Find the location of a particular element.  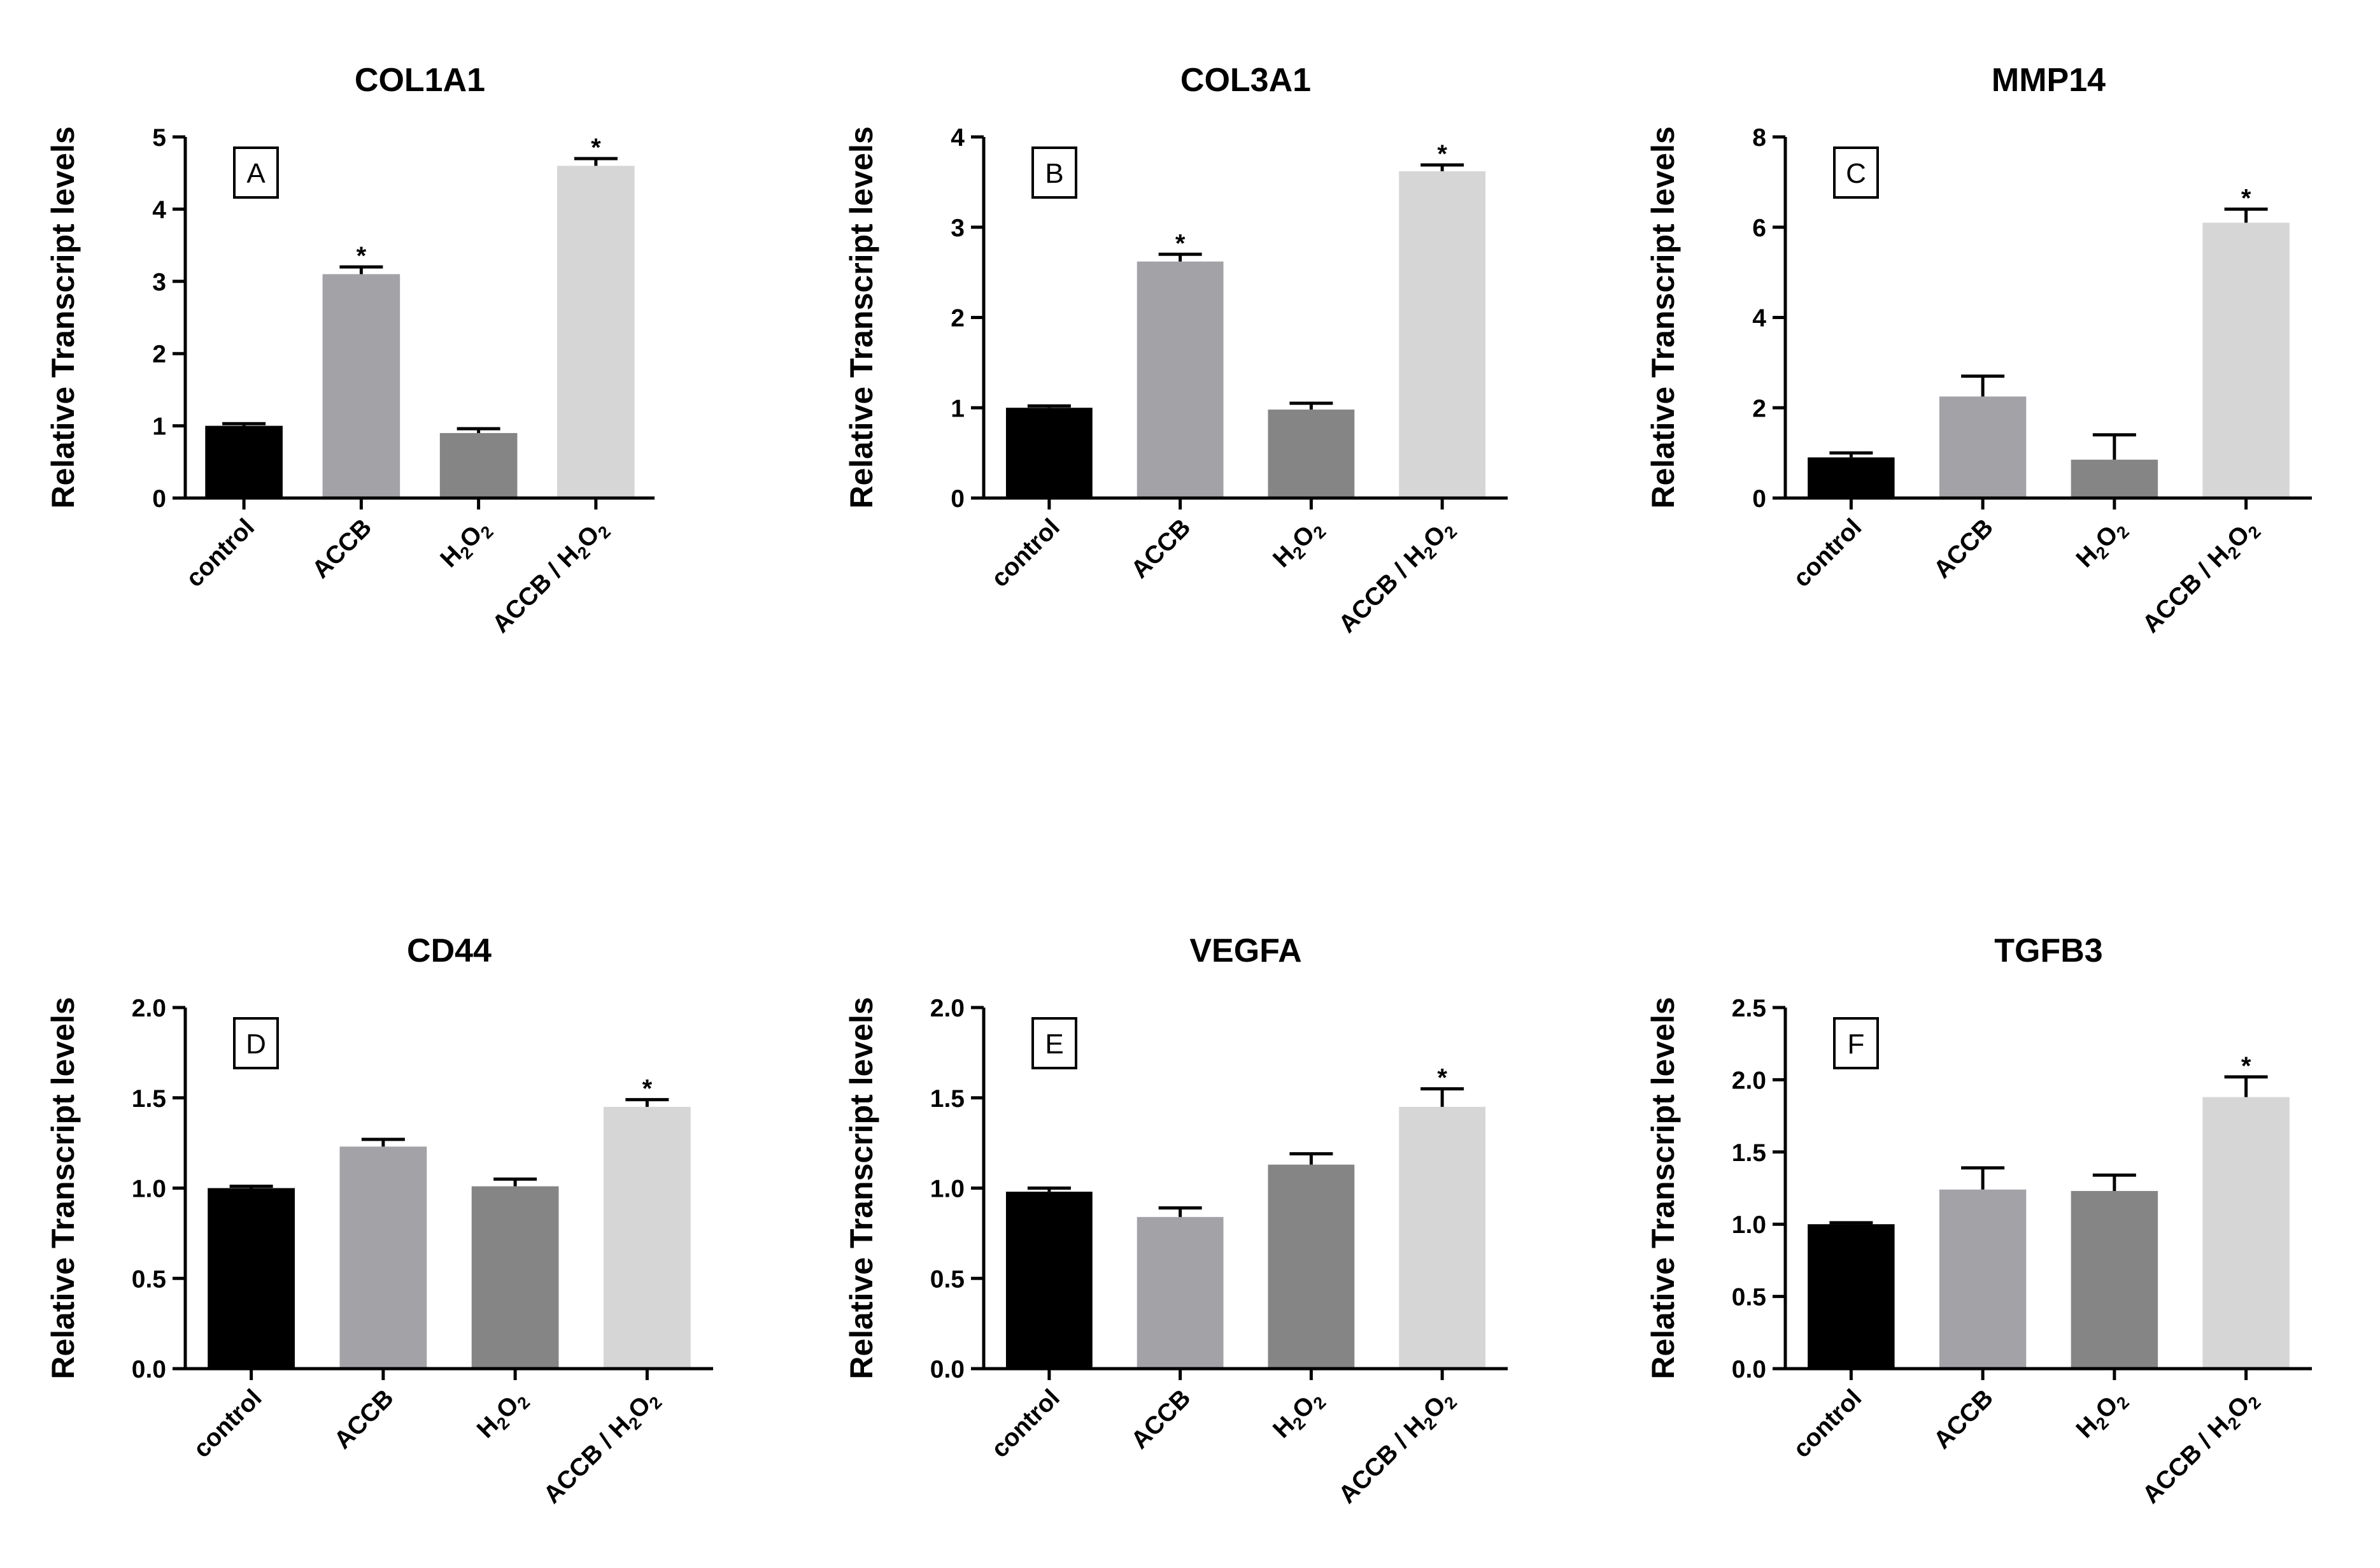

y-tick-label: 1 is located at coordinates (159, 427).